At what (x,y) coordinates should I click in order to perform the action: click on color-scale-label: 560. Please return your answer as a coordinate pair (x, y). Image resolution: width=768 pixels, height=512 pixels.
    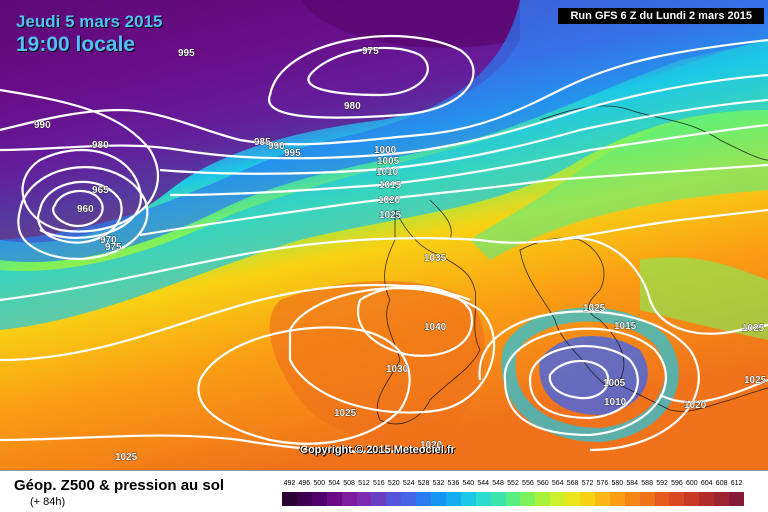
    Looking at the image, I should click on (542, 483).